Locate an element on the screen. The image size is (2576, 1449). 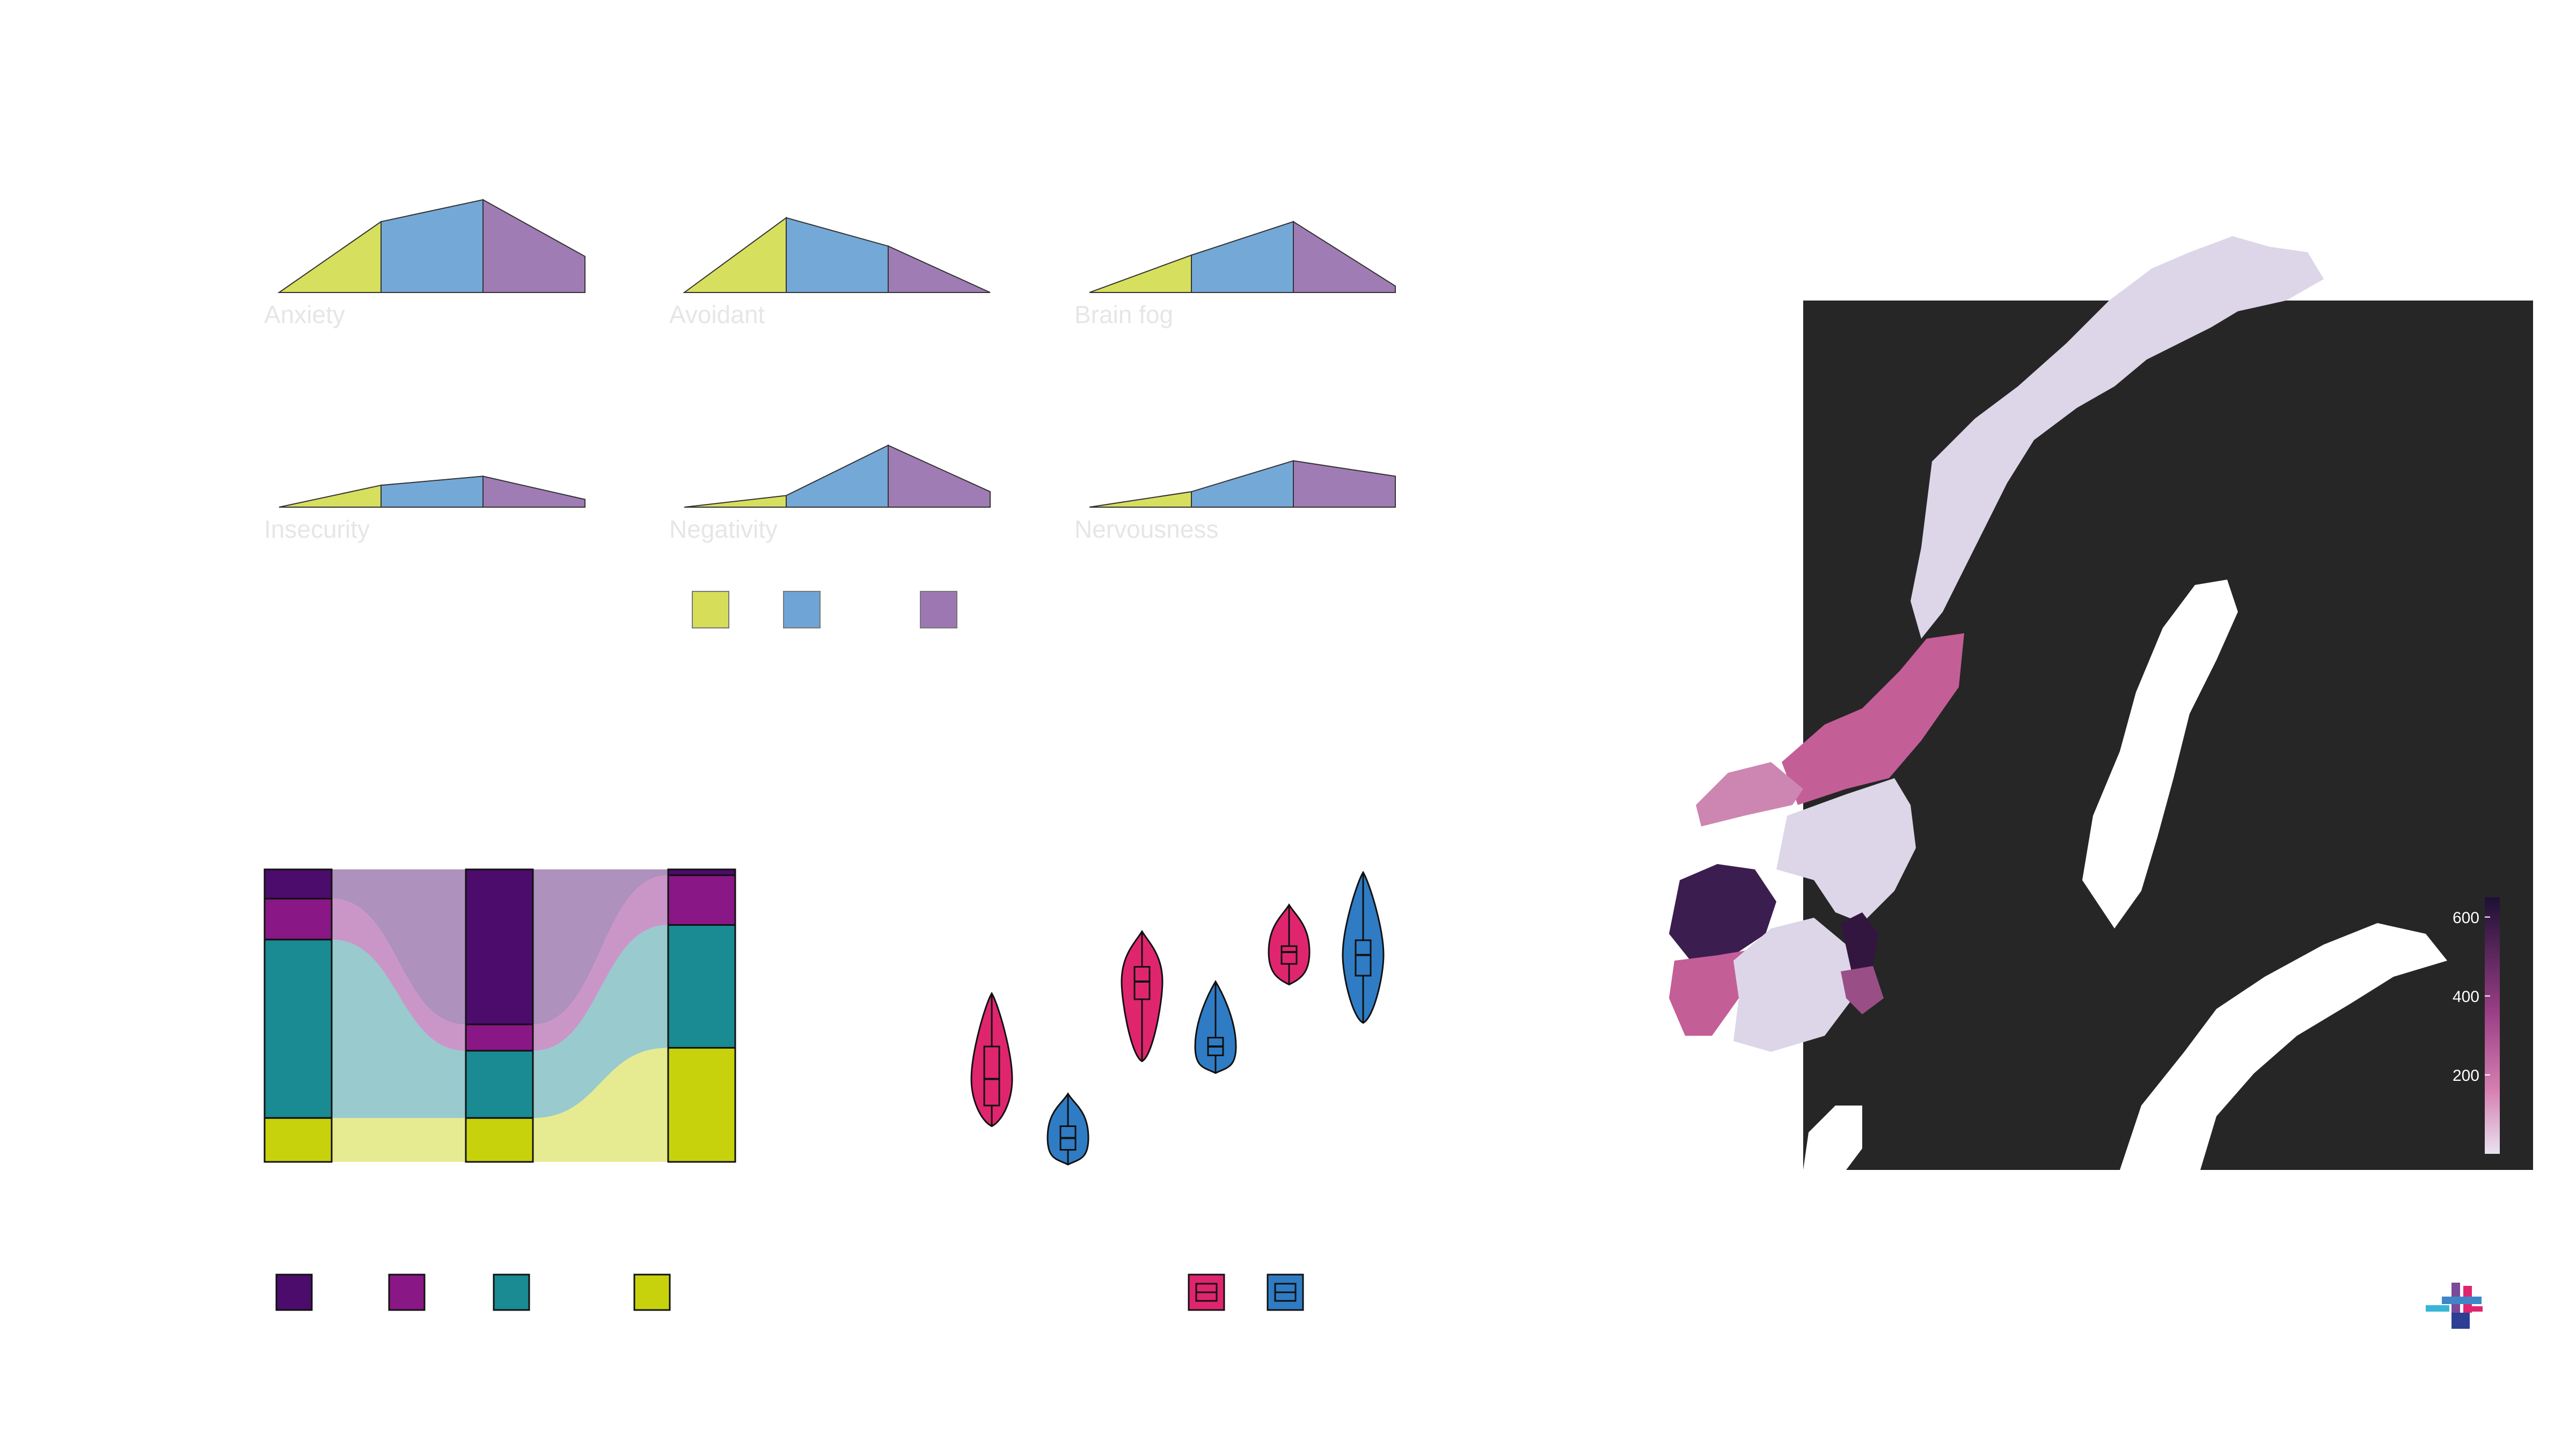
map-region-norway-north is located at coordinates (2117, 437).